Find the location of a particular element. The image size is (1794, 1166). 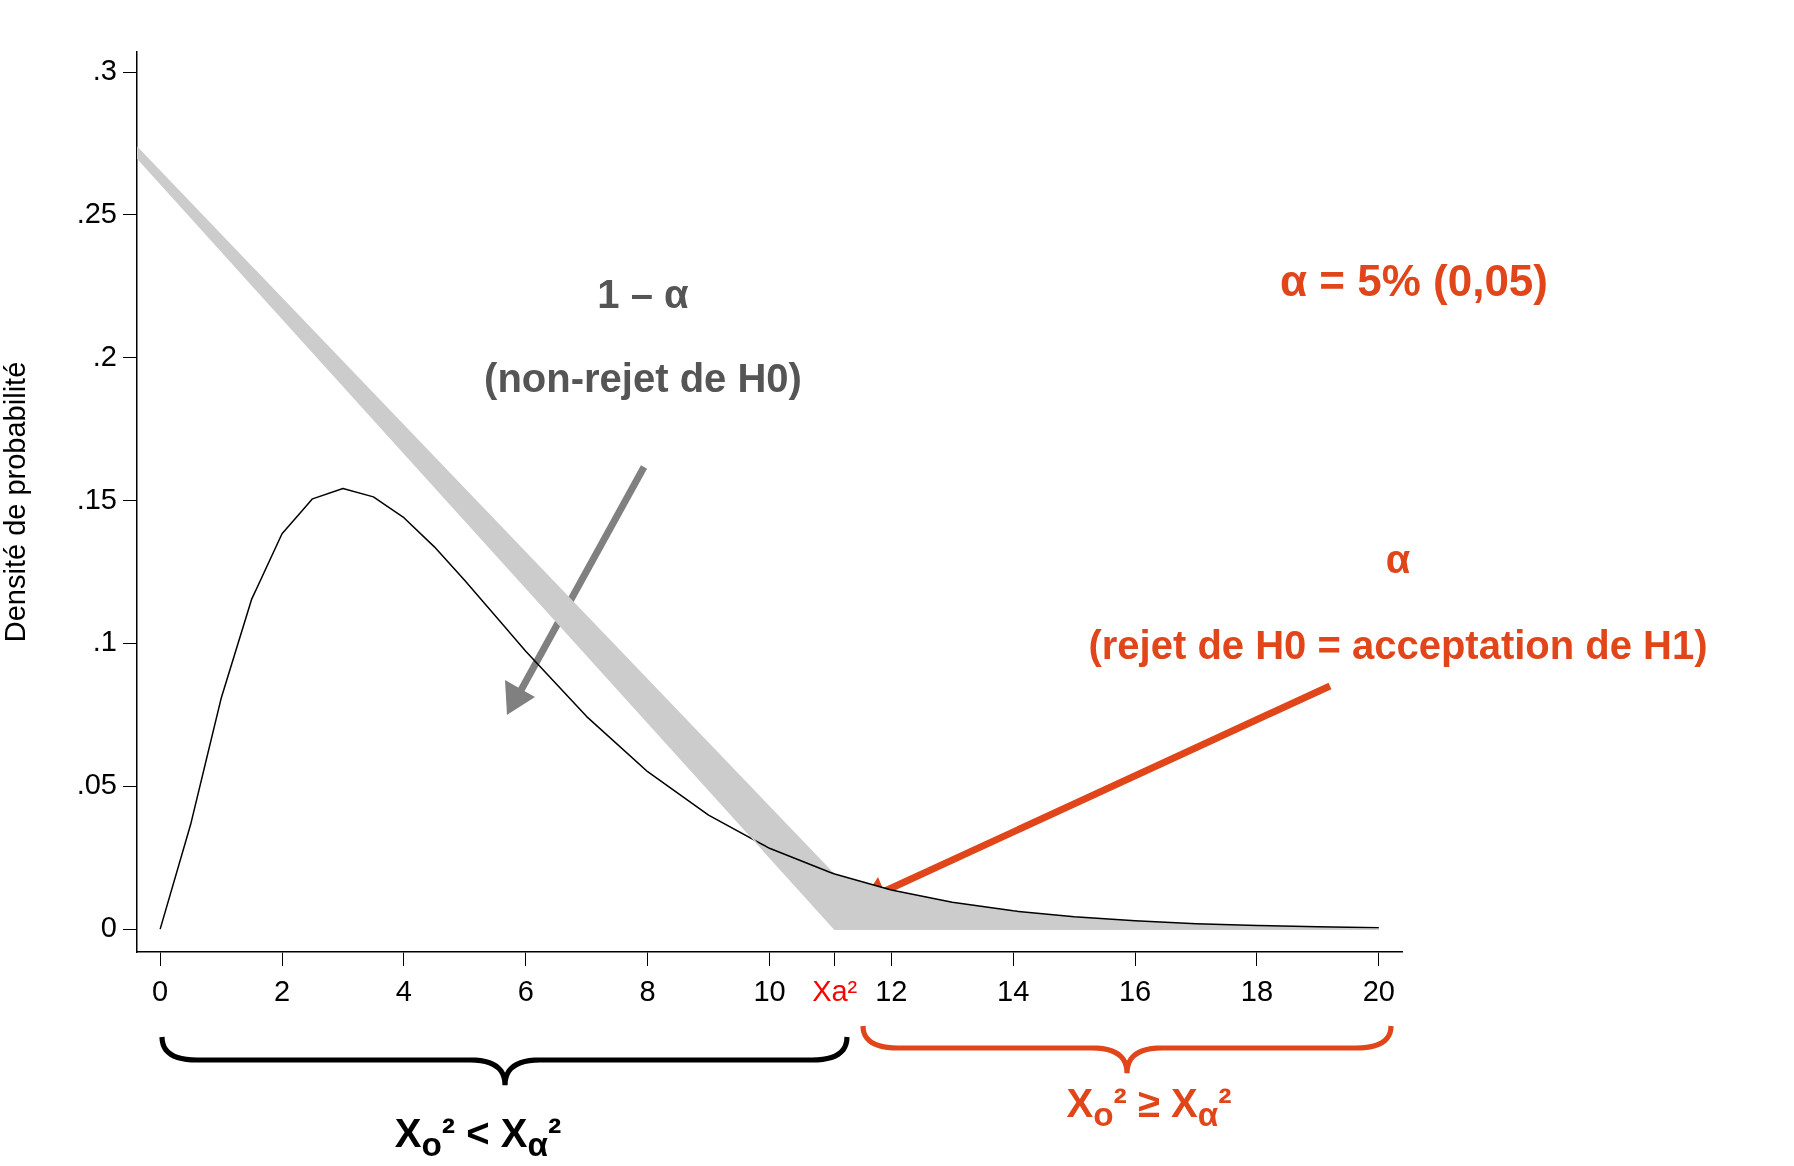

x-tick-label: 12 is located at coordinates (891, 991).